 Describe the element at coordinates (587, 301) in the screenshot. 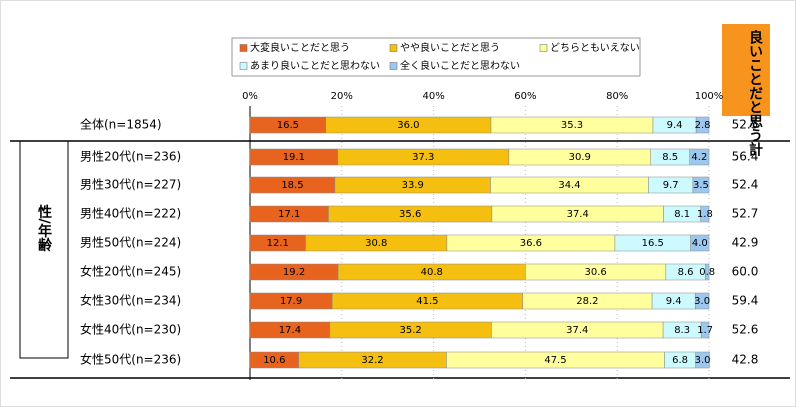

I see `data-label: 28.2` at that location.